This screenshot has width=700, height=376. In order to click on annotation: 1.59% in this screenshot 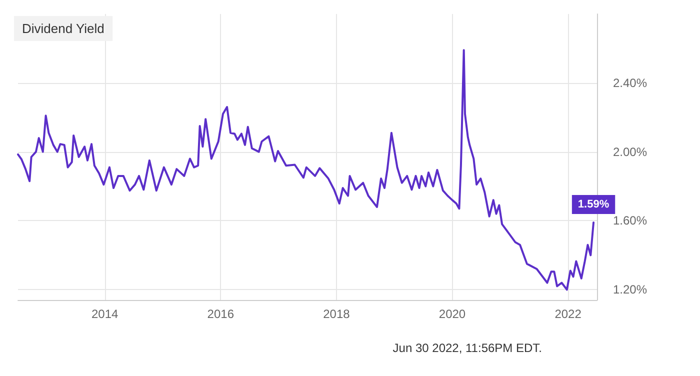, I will do `click(594, 204)`.